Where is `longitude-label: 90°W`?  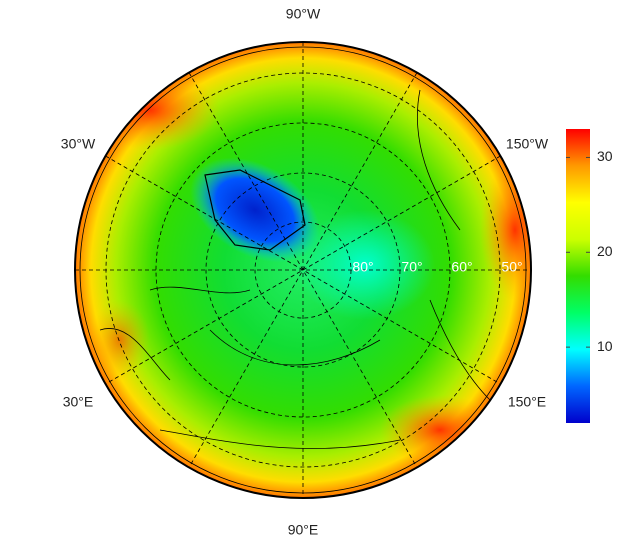 longitude-label: 90°W is located at coordinates (303, 14).